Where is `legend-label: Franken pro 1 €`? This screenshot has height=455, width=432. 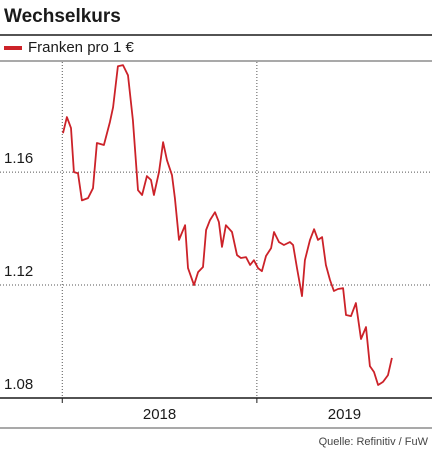
legend-label: Franken pro 1 € is located at coordinates (81, 47).